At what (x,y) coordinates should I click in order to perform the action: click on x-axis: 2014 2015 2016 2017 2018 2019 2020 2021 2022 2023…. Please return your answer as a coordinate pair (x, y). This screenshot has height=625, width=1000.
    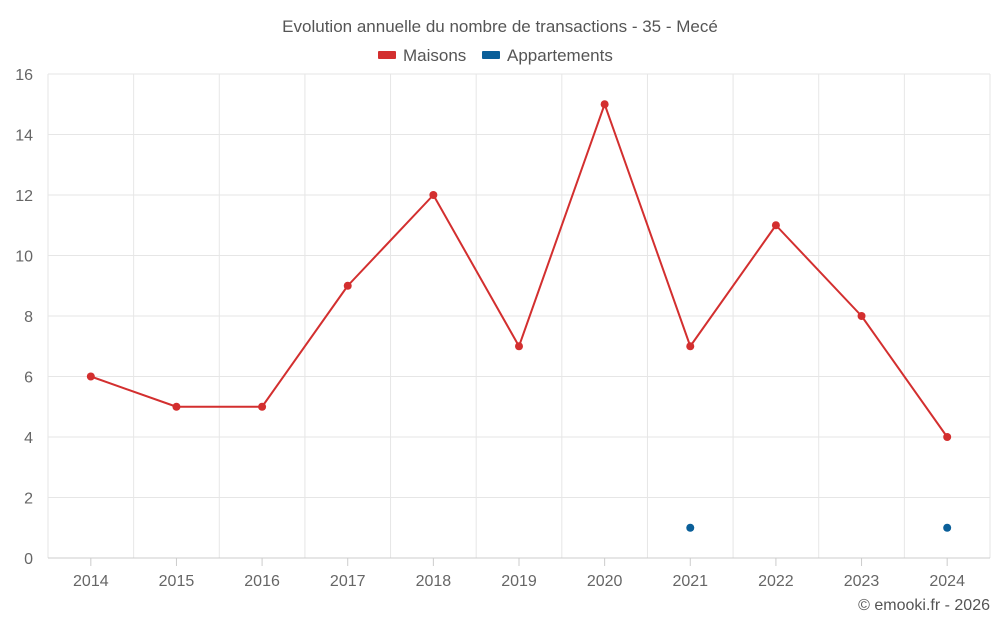
    Looking at the image, I should click on (519, 573).